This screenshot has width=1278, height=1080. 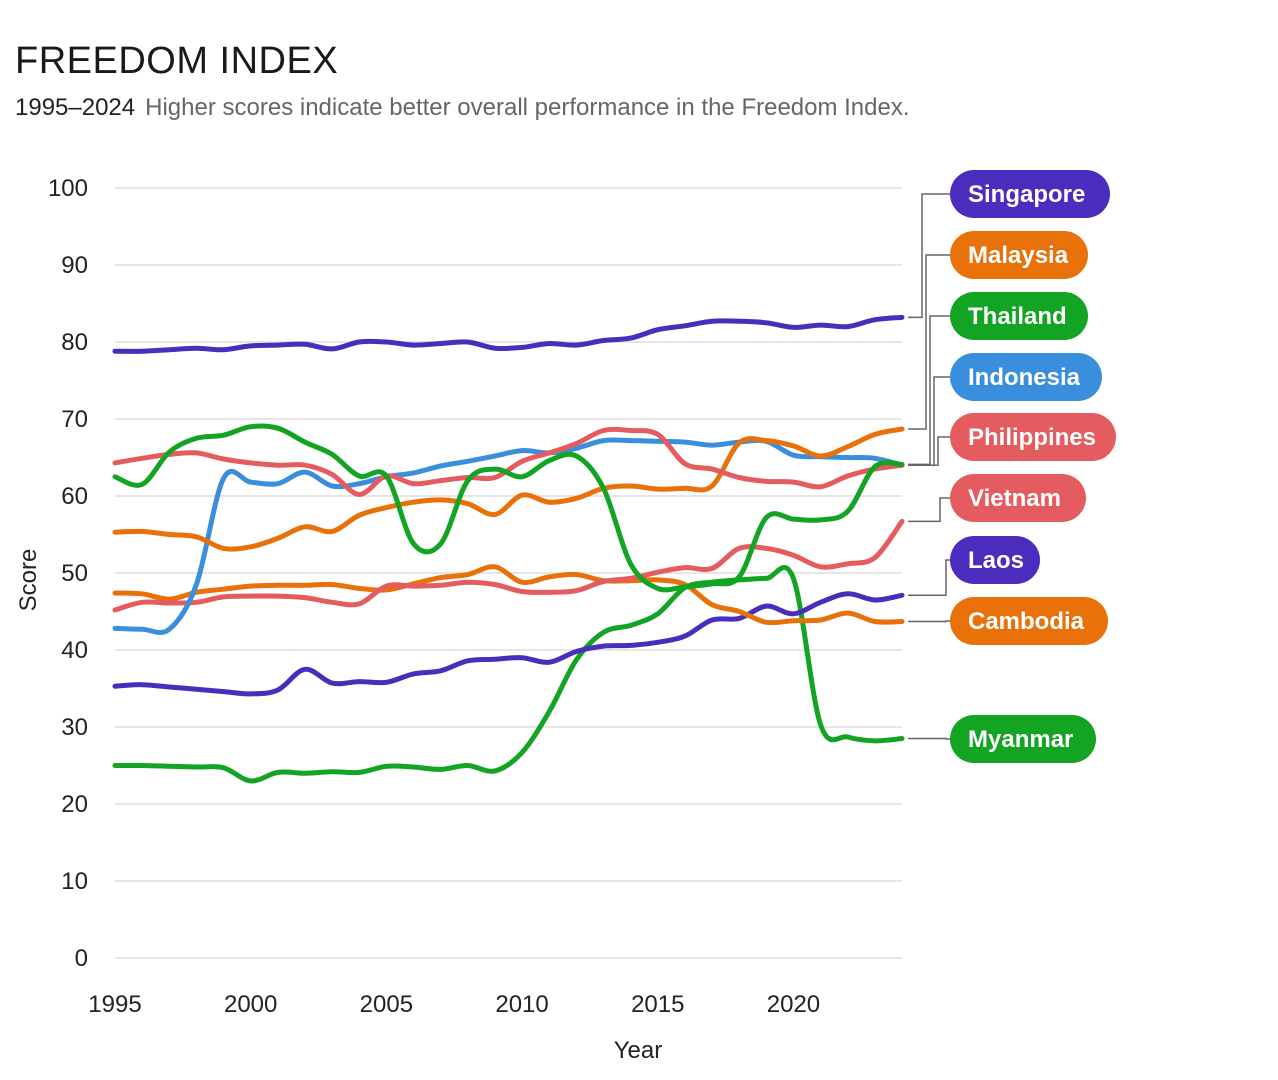 I want to click on label-text: Indonesia, so click(x=1024, y=377).